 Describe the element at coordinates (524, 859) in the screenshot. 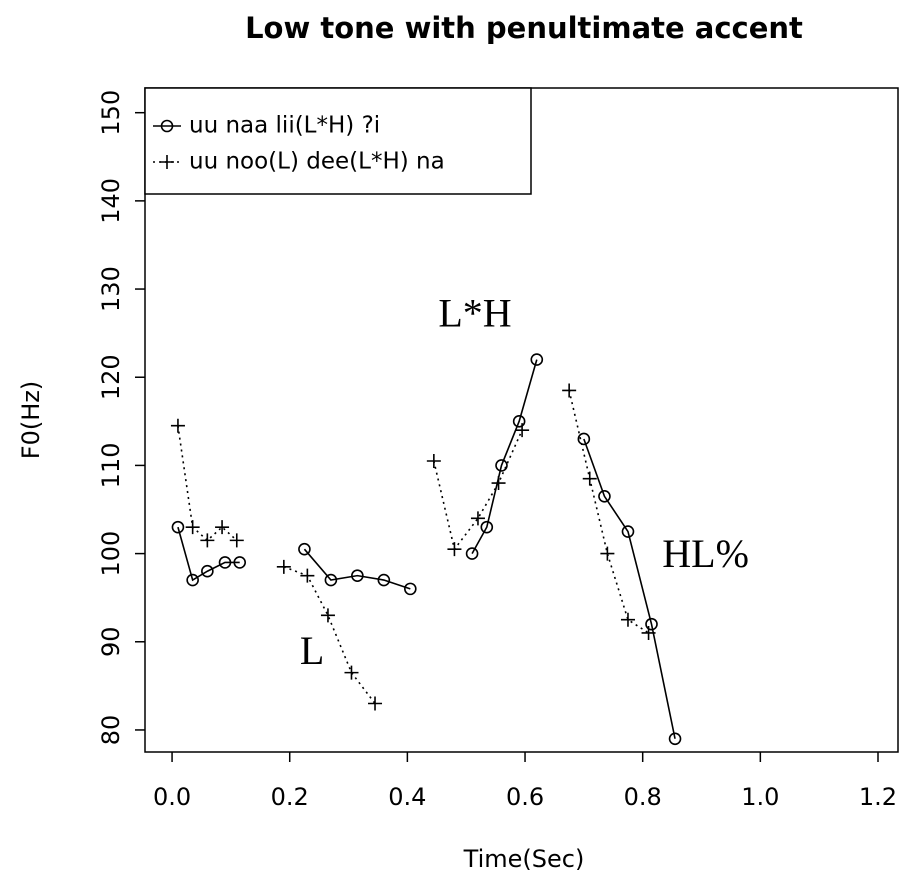

I see `x-axis-label: Time(Sec)` at that location.